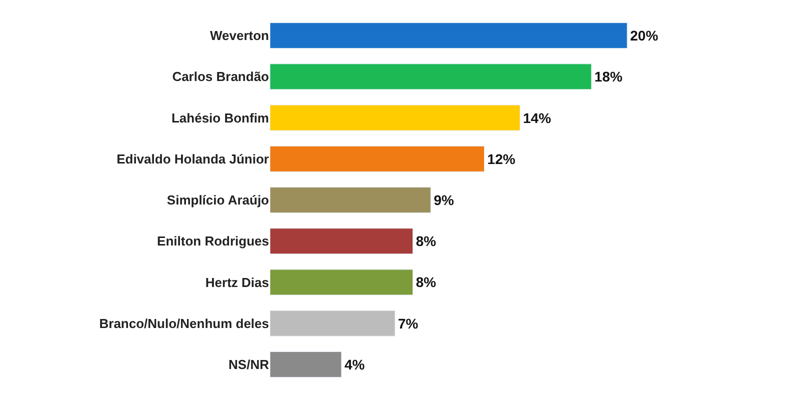 The image size is (800, 400). What do you see at coordinates (213, 241) in the screenshot?
I see `y-tick-label: Enilton Rodrigues` at bounding box center [213, 241].